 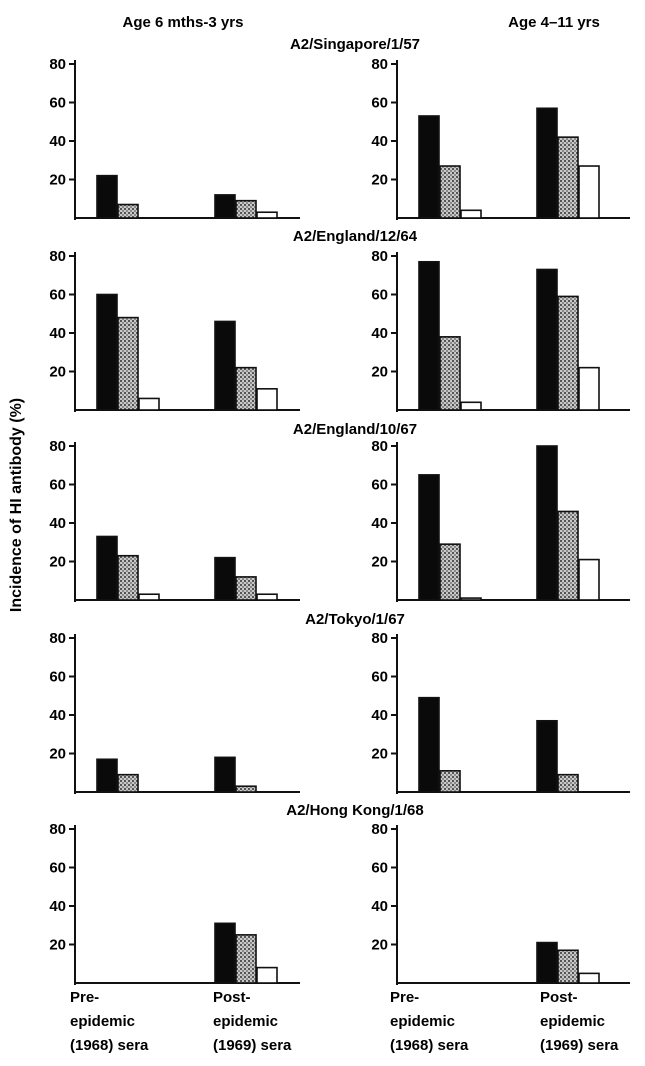 What do you see at coordinates (355, 810) in the screenshot?
I see `panel-title: A2/Hong Kong/1/68` at bounding box center [355, 810].